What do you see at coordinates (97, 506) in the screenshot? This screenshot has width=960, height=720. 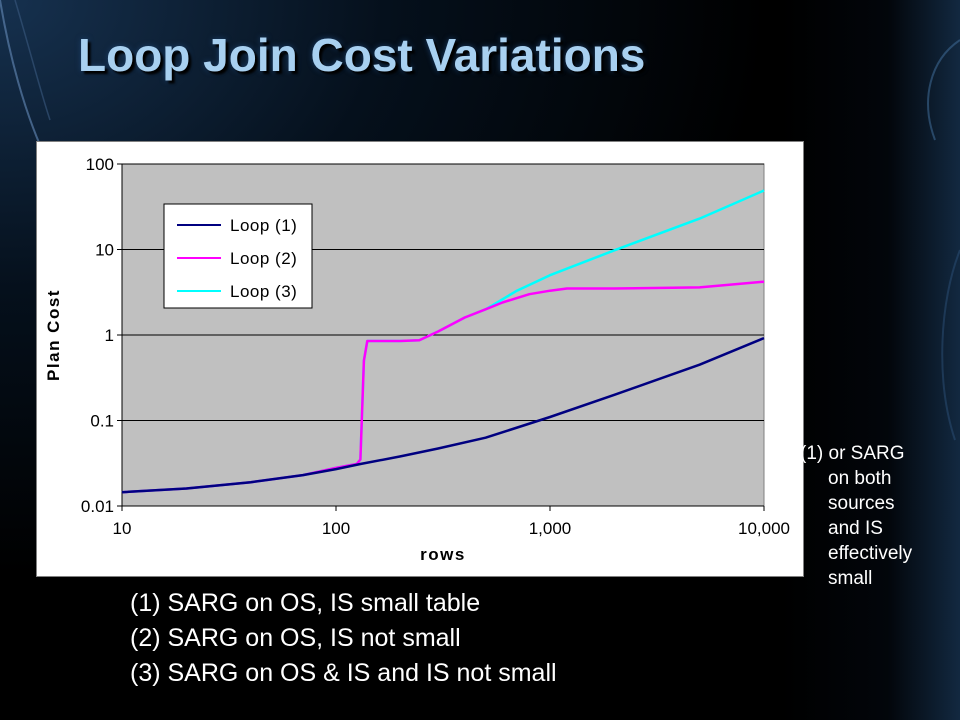 I see `y-tick-label: 0.01` at bounding box center [97, 506].